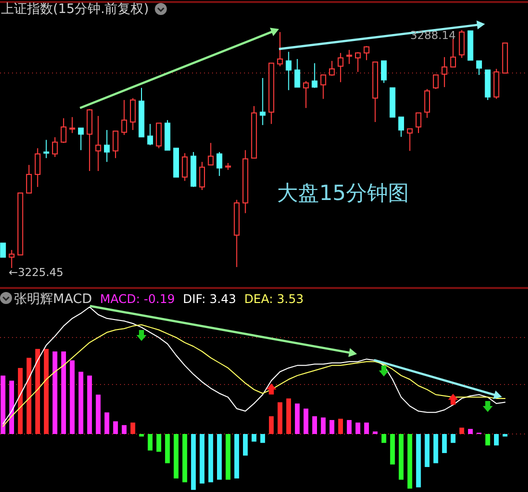 The height and width of the screenshot is (492, 528). I want to click on text: MACD: -0.19, so click(137, 299).